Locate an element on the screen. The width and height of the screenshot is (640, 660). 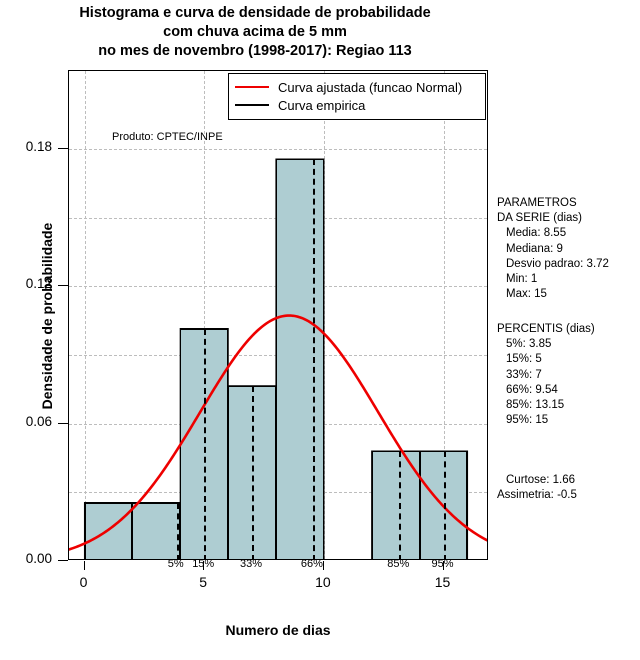
legend-item-empirical: Curva empirica is located at coordinates (357, 105).